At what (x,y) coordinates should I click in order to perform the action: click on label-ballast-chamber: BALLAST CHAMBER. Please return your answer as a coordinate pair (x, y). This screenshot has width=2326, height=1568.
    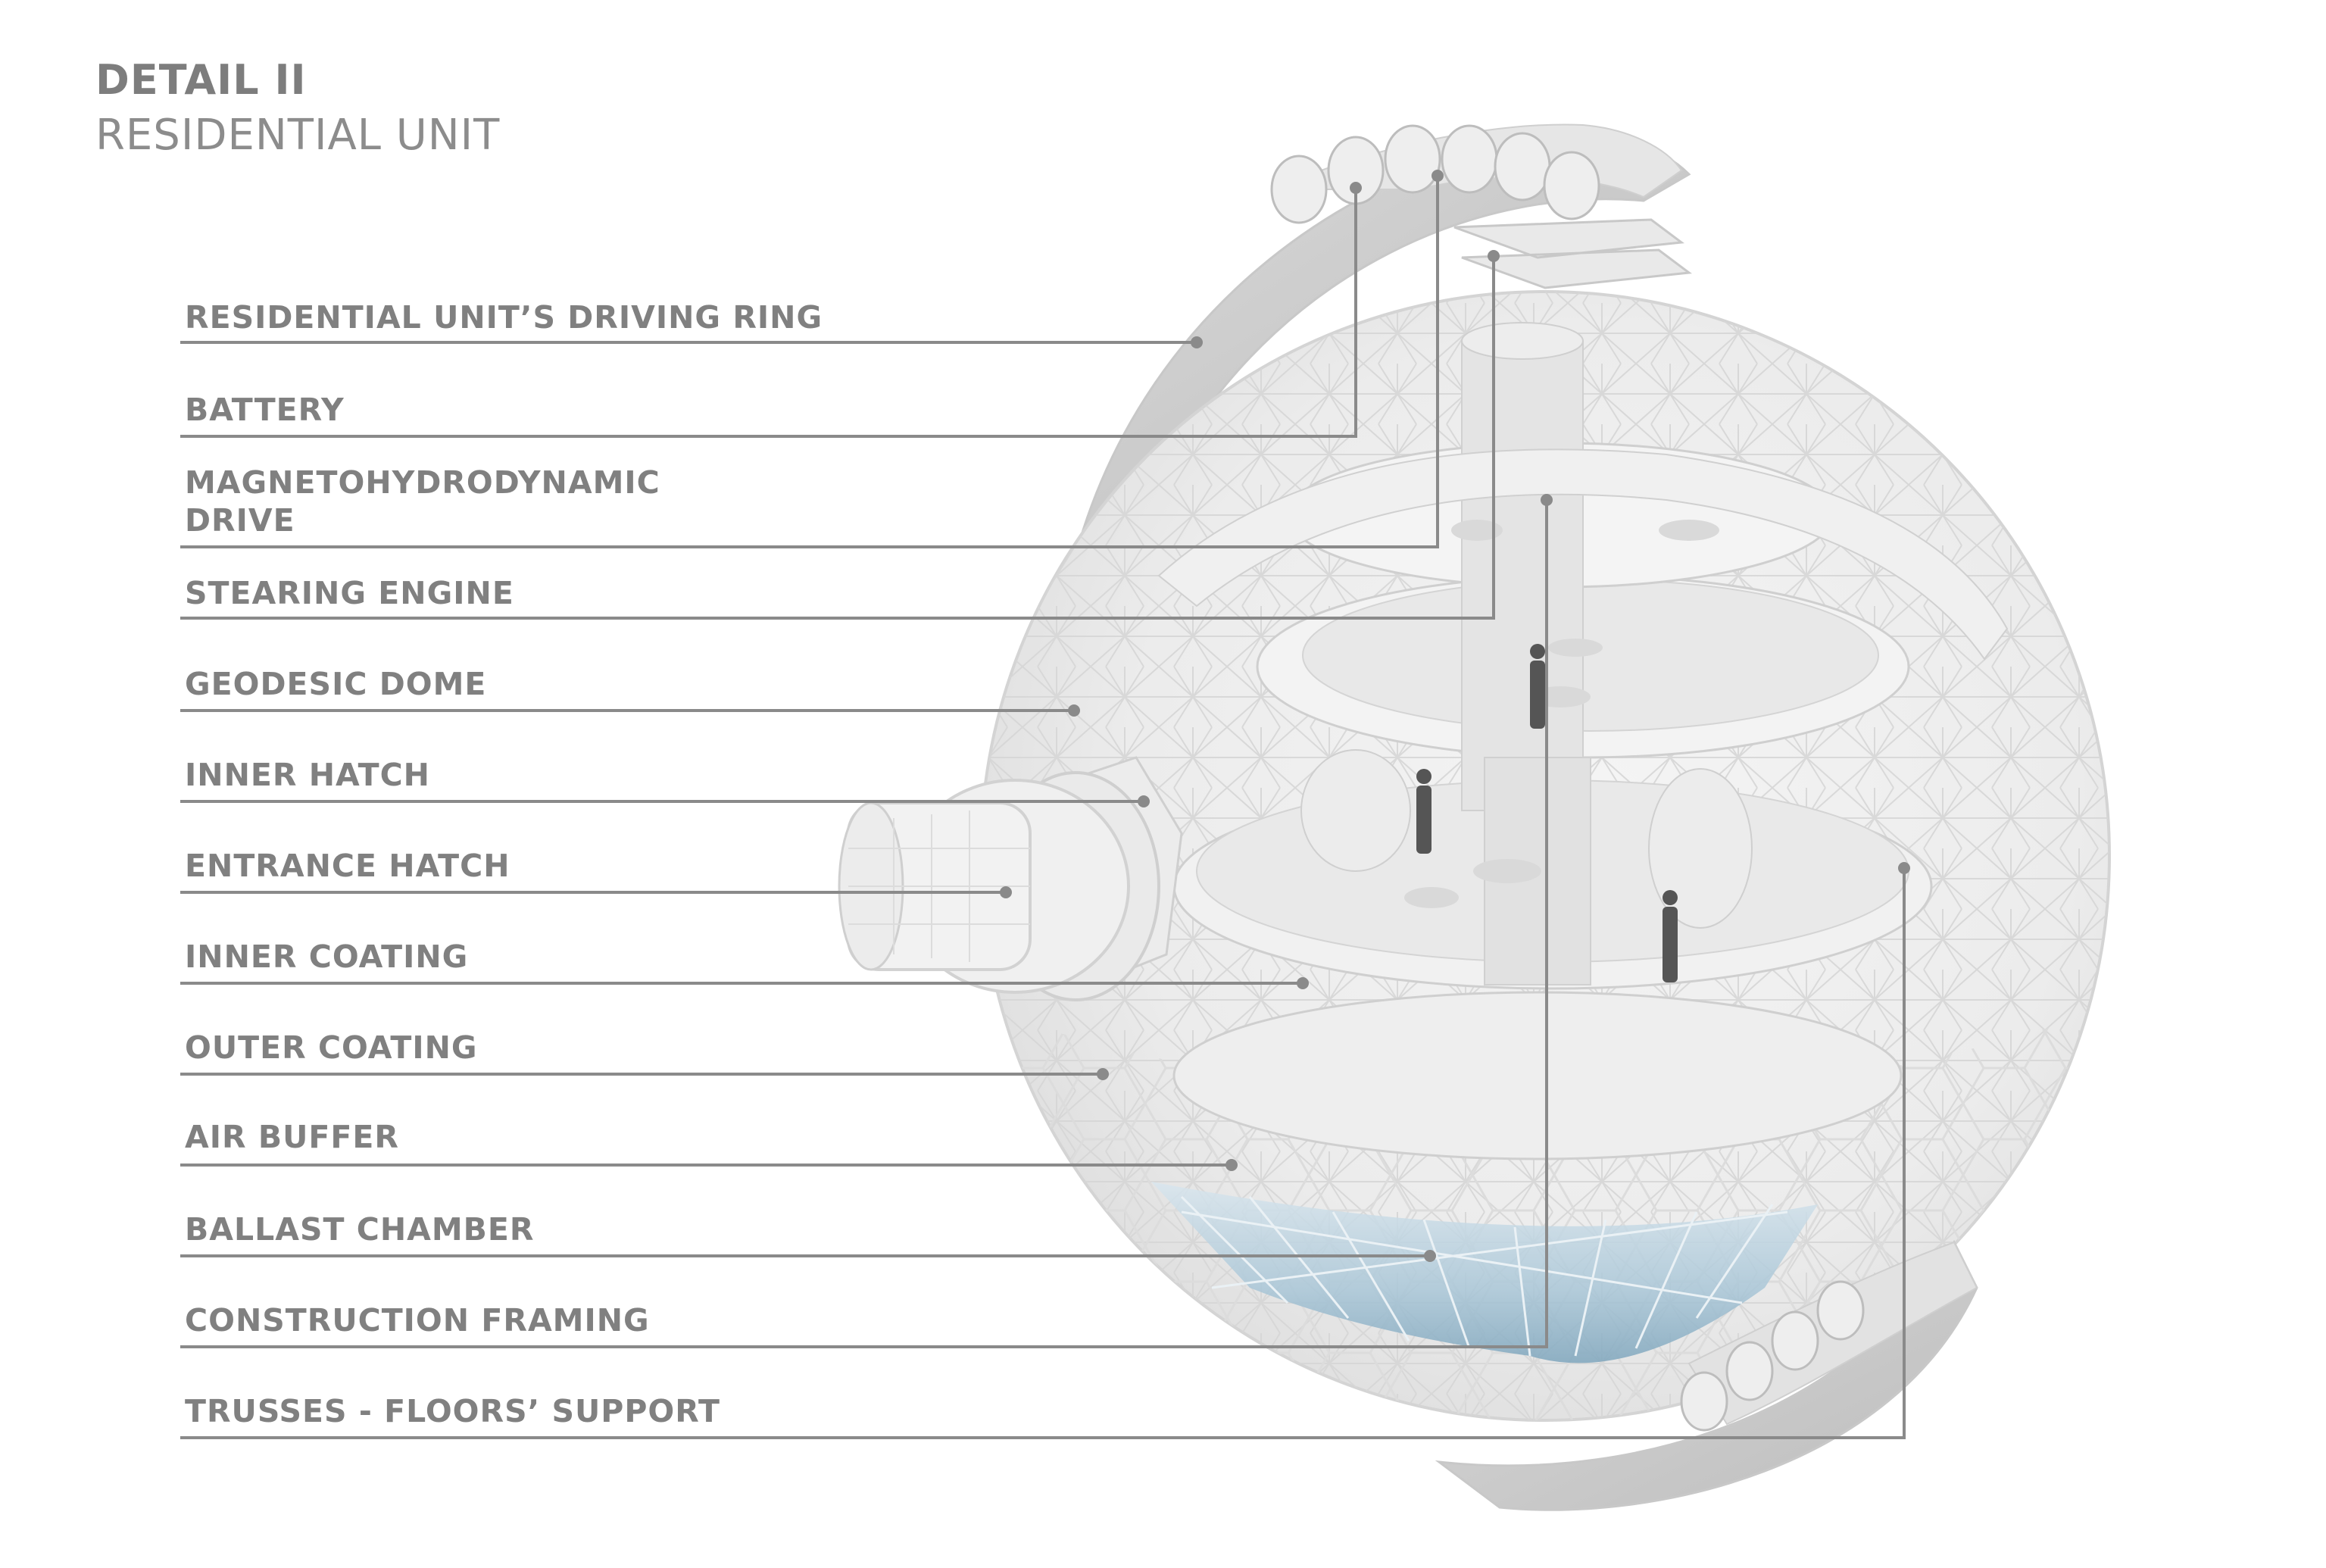
    Looking at the image, I should click on (360, 1230).